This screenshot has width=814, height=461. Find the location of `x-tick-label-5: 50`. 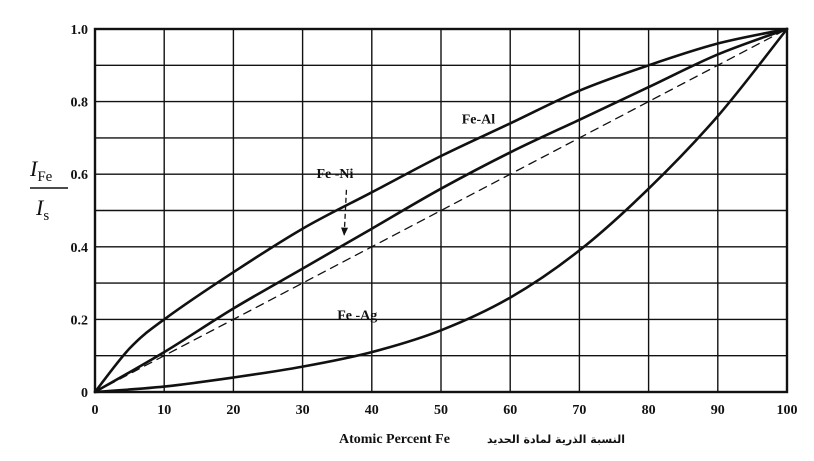

x-tick-label-5: 50 is located at coordinates (441, 410).